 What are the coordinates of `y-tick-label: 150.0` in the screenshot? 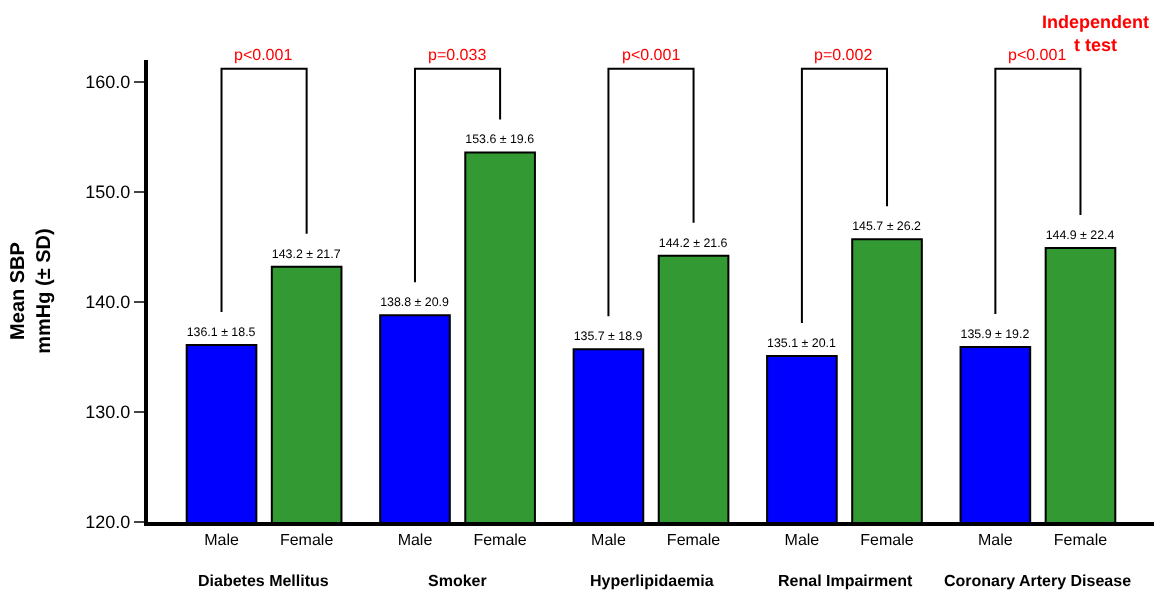 It's located at (108, 192).